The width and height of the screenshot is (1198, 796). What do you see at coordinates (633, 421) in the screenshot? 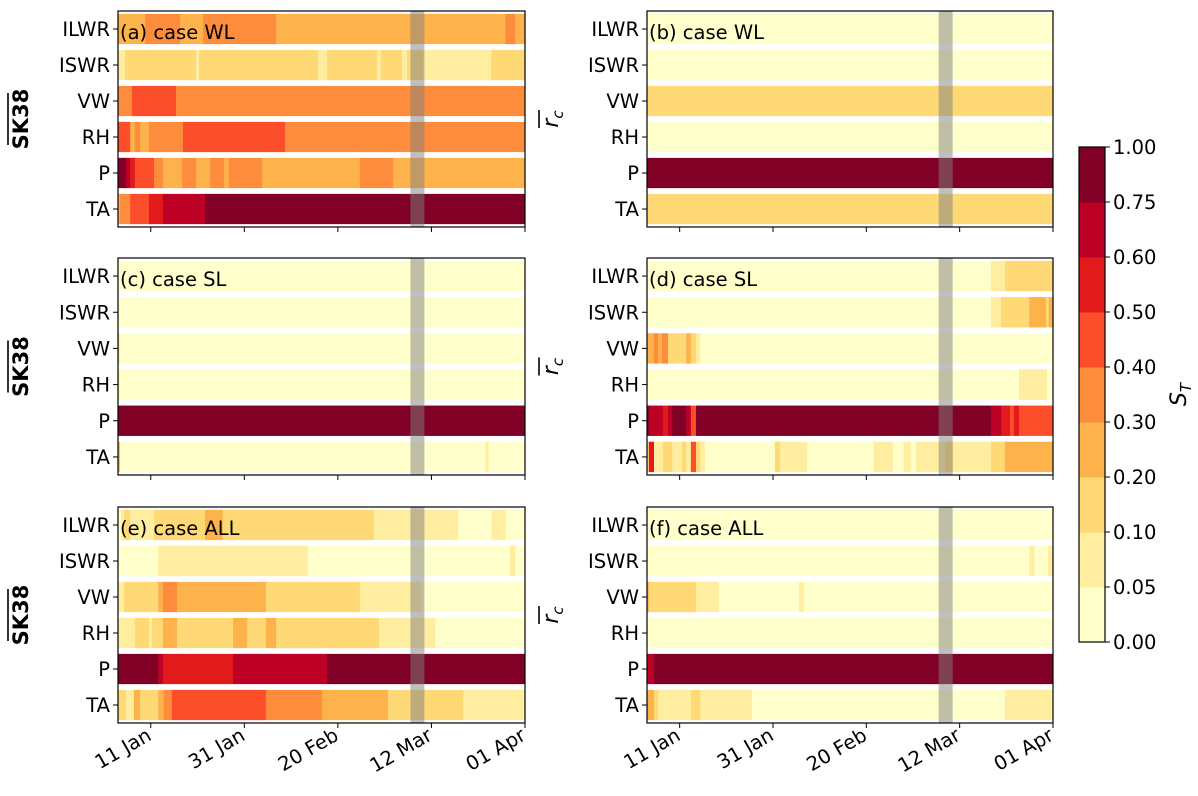
I see `y-tick-label: P` at bounding box center [633, 421].